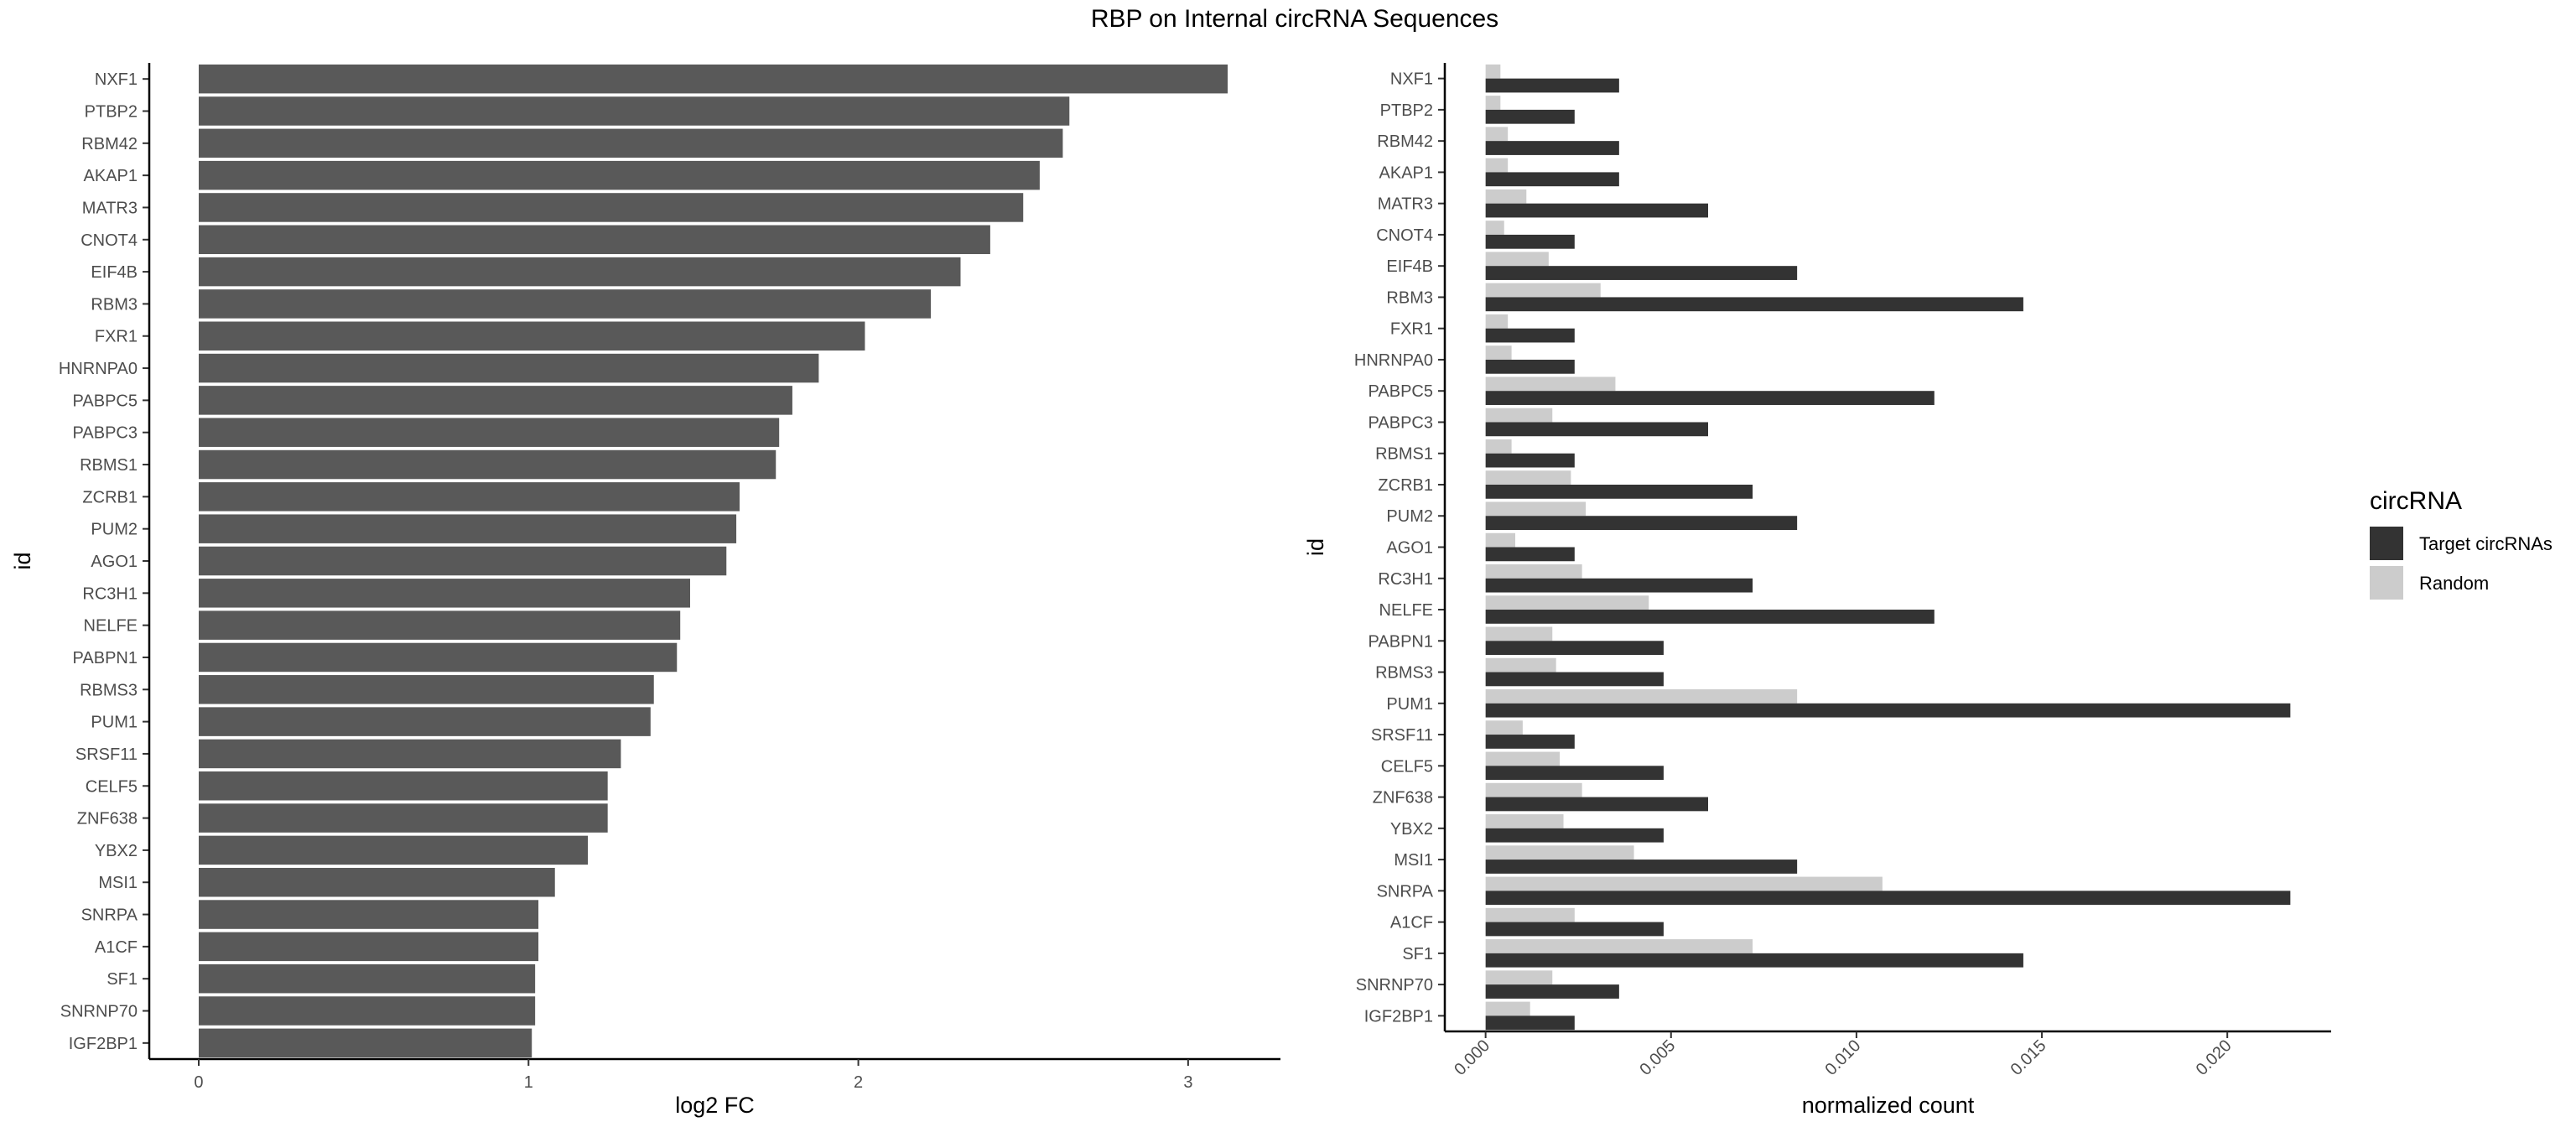  I want to click on log2fc-bar-cnot4, so click(594, 240).